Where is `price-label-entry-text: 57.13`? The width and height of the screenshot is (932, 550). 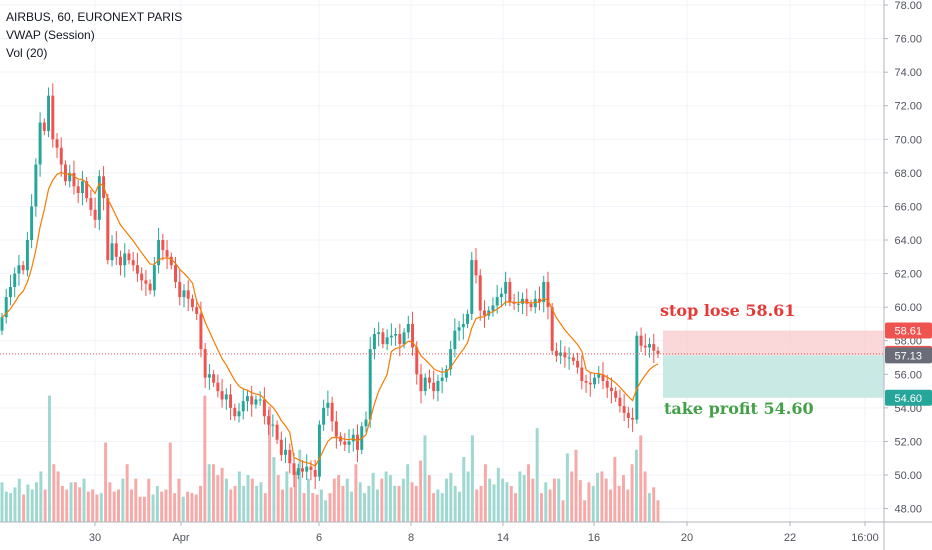
price-label-entry-text: 57.13 is located at coordinates (908, 356).